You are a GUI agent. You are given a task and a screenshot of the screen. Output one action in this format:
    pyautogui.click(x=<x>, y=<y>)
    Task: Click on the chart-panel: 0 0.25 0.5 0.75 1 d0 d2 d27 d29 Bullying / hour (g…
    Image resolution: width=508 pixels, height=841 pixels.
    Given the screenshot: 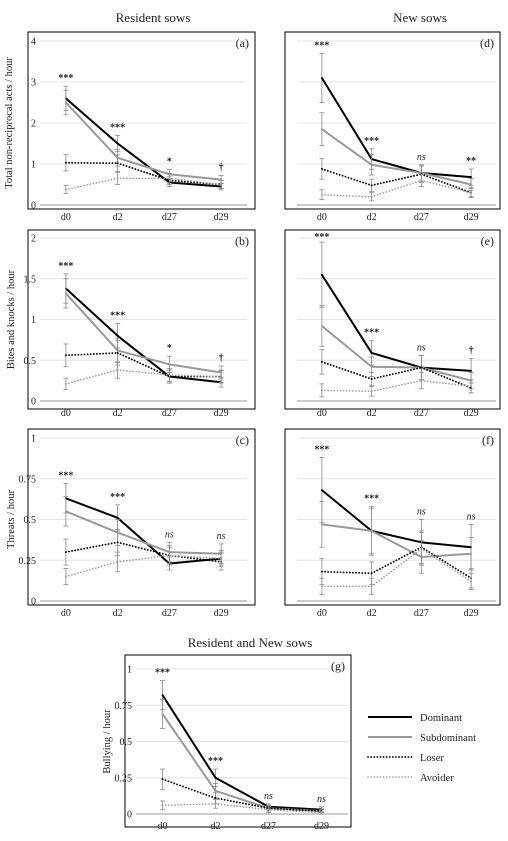 What is the action you would take?
    pyautogui.click(x=227, y=743)
    